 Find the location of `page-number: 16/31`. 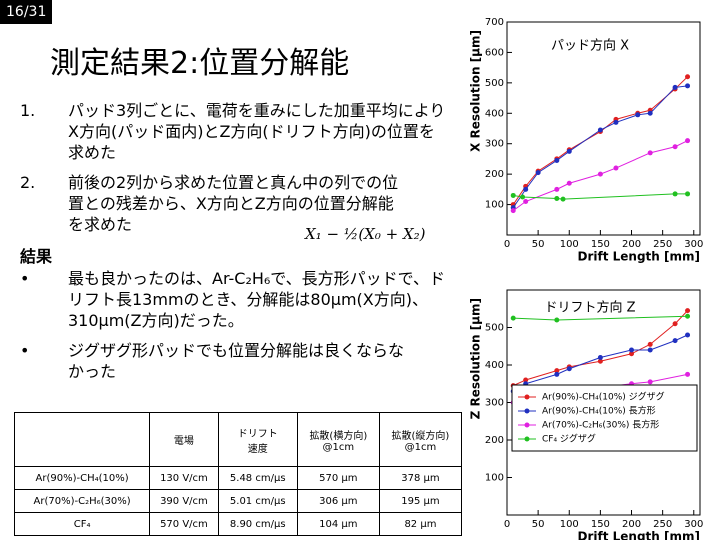

page-number: 16/31 is located at coordinates (26, 12).